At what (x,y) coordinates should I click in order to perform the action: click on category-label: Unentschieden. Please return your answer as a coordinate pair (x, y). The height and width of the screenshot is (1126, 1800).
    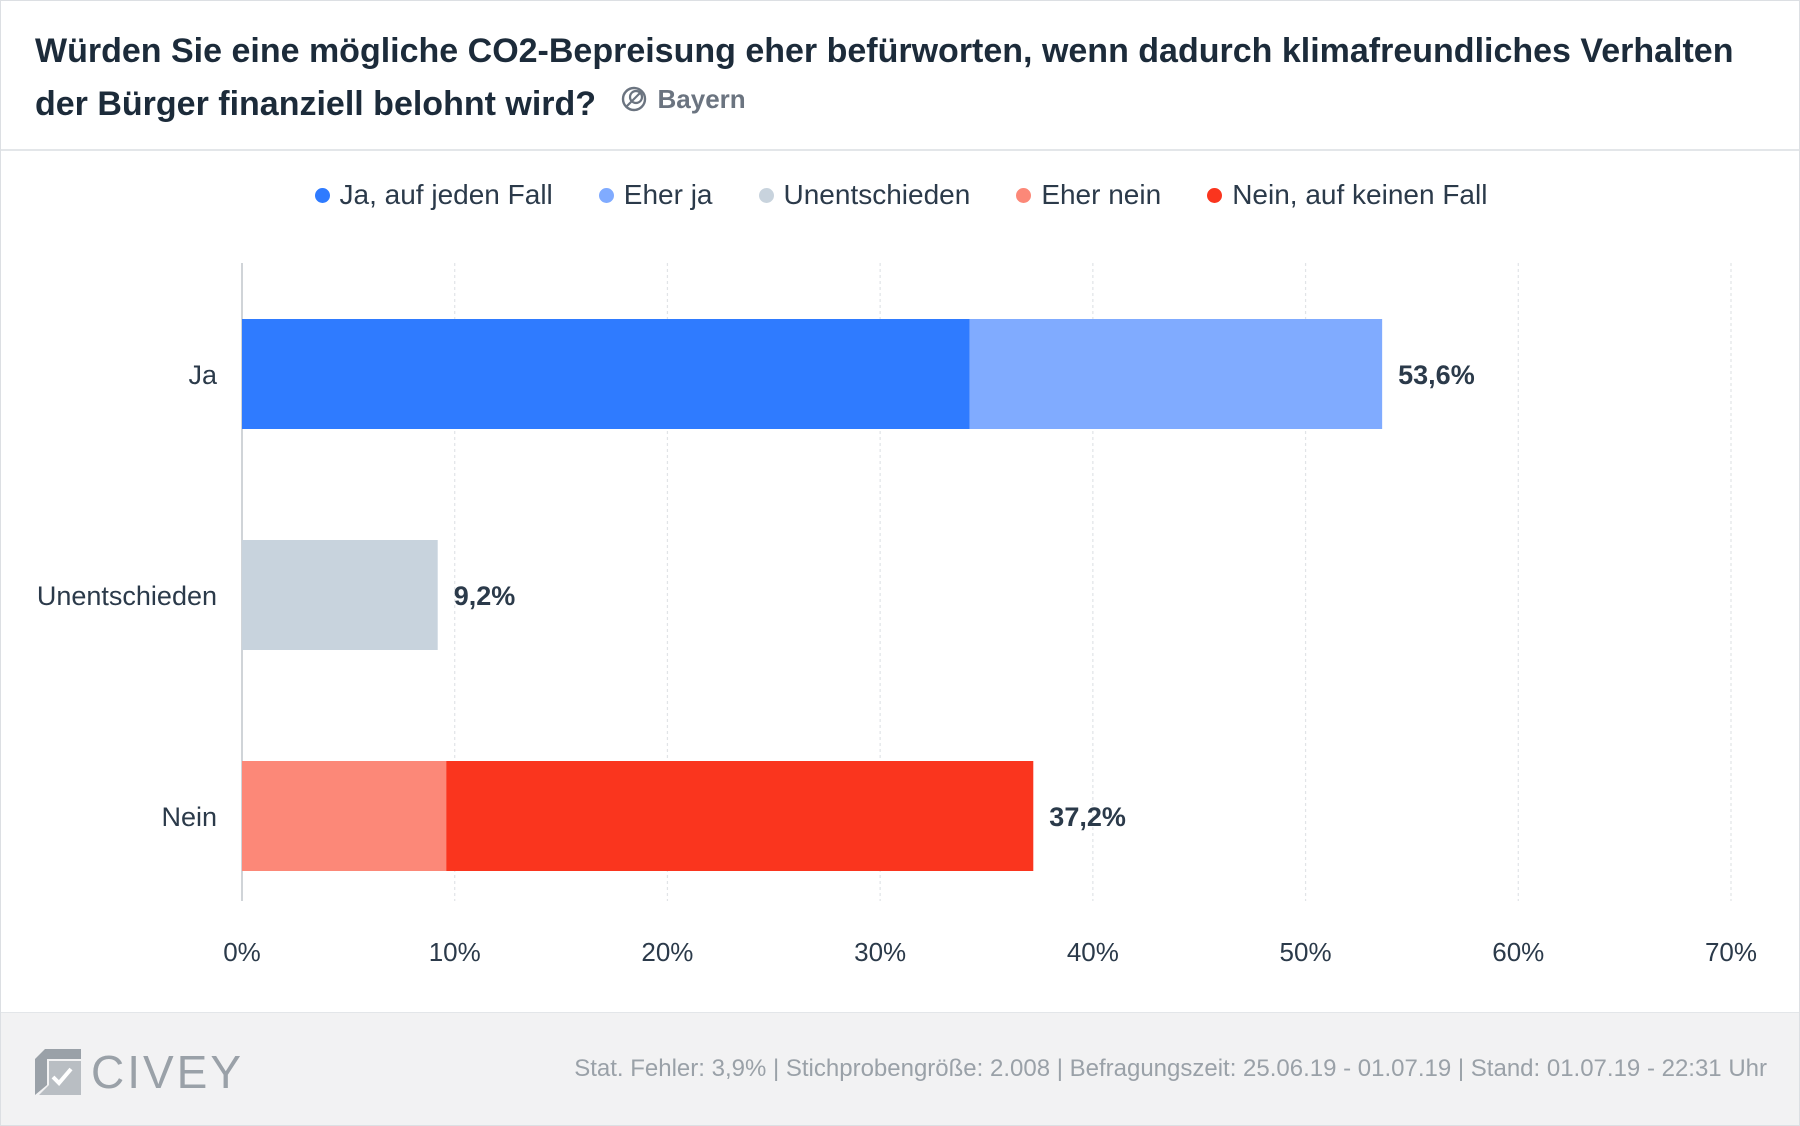
    Looking at the image, I should click on (127, 596).